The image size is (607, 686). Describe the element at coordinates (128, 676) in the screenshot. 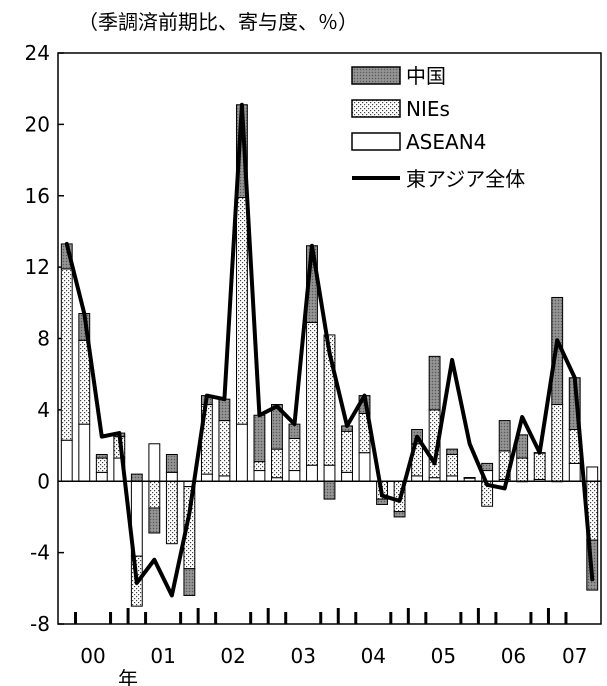

I see `x-axis-unit: 年` at that location.